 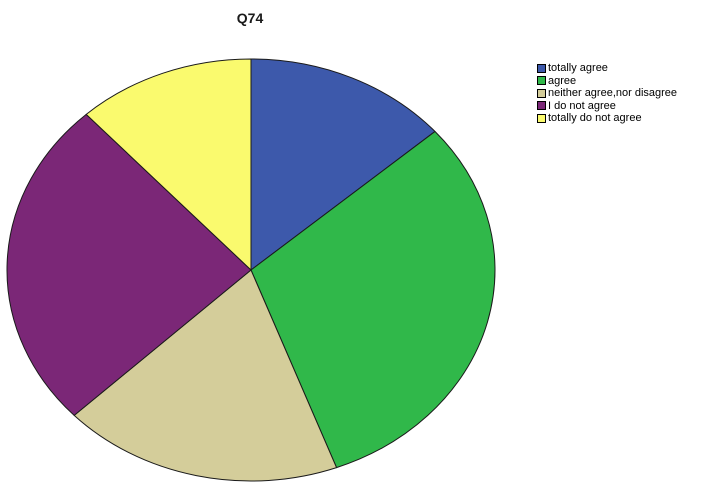 What do you see at coordinates (582, 105) in the screenshot?
I see `legend-label: I do not agree` at bounding box center [582, 105].